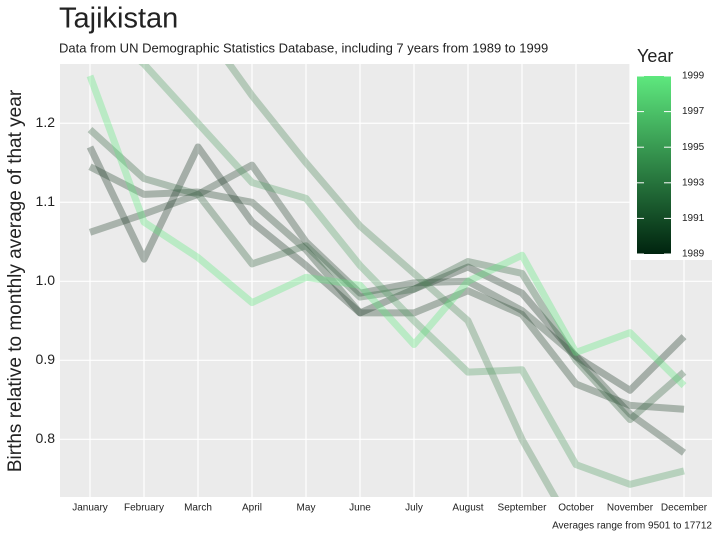  What do you see at coordinates (523, 508) in the screenshot?
I see `x-tick-label: September` at bounding box center [523, 508].